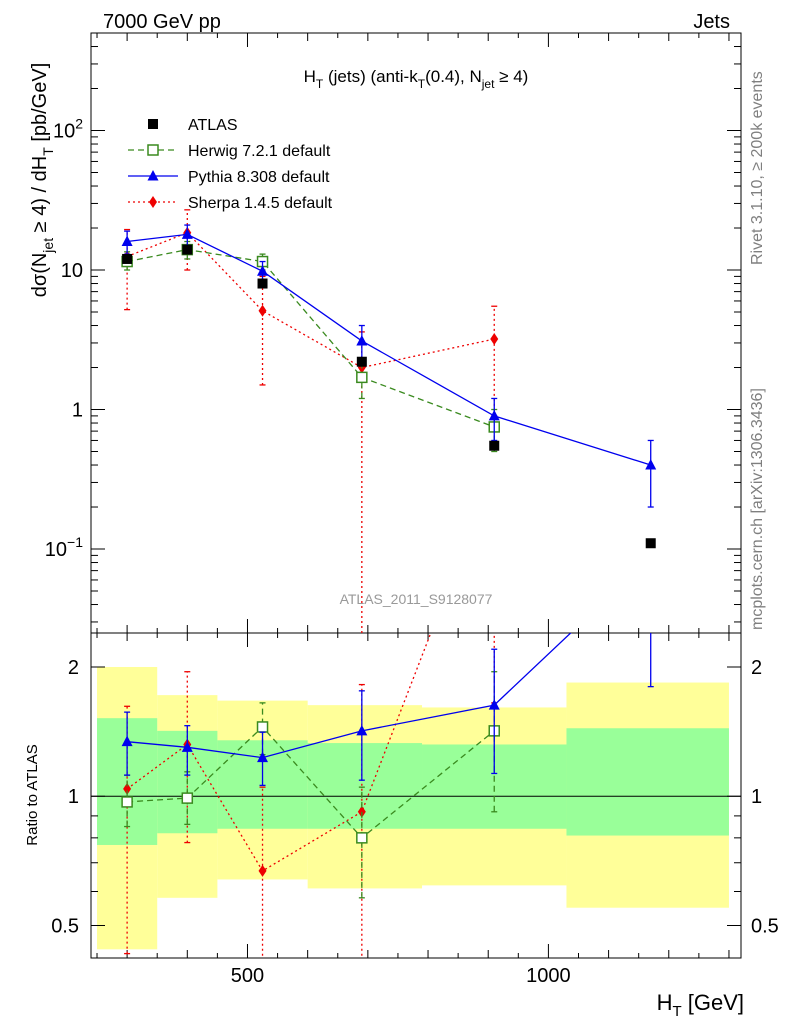 Image resolution: width=786 pixels, height=1024 pixels. What do you see at coordinates (700, 1005) in the screenshot?
I see `x-axis-label: HT [GeV]` at bounding box center [700, 1005].